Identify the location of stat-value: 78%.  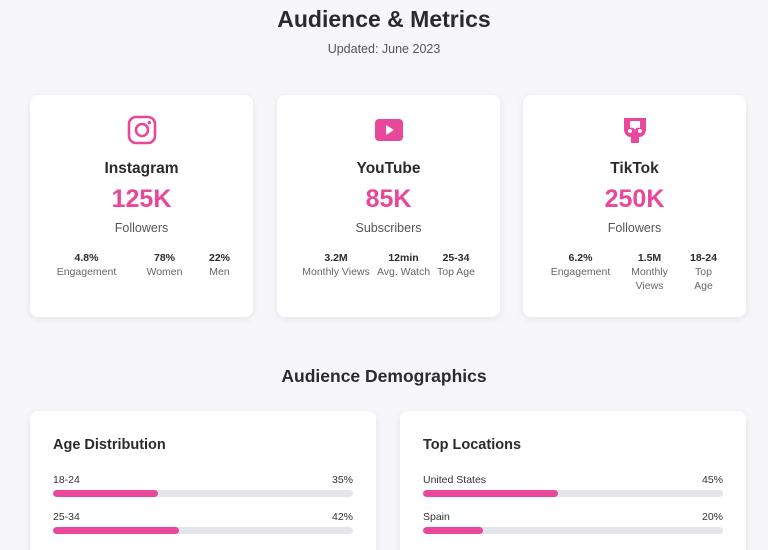
(164, 258).